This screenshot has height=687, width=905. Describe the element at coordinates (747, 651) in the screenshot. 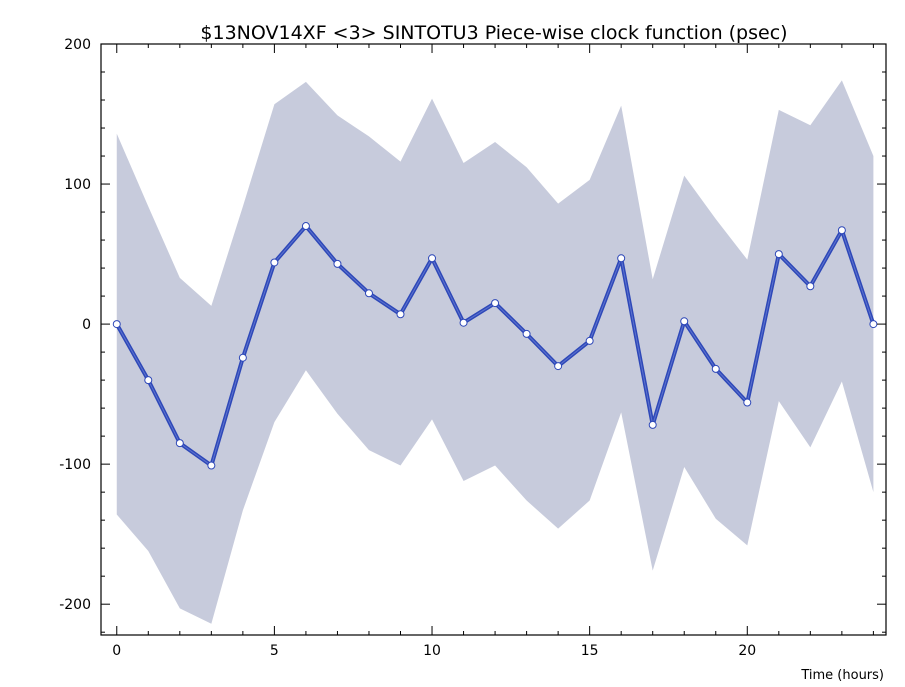

I see `x-tick-label: 20` at that location.